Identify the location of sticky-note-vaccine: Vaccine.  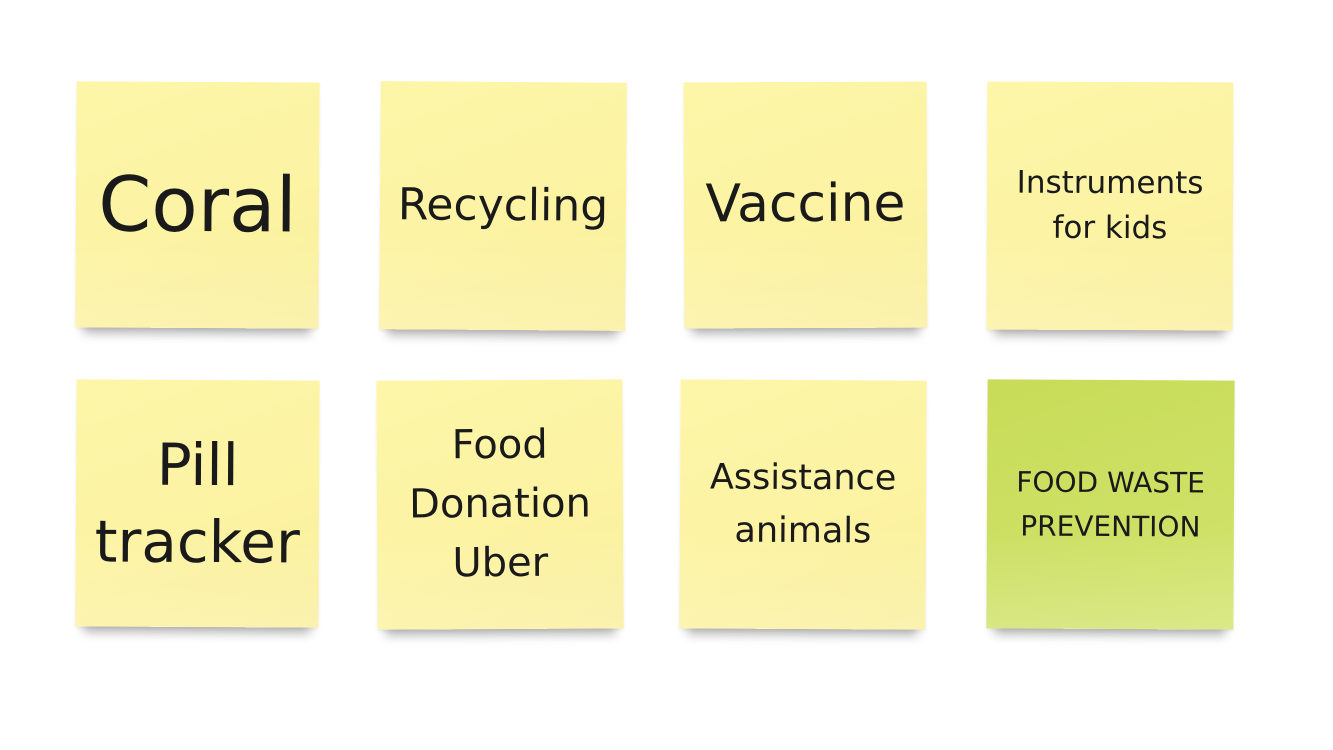
(805, 205).